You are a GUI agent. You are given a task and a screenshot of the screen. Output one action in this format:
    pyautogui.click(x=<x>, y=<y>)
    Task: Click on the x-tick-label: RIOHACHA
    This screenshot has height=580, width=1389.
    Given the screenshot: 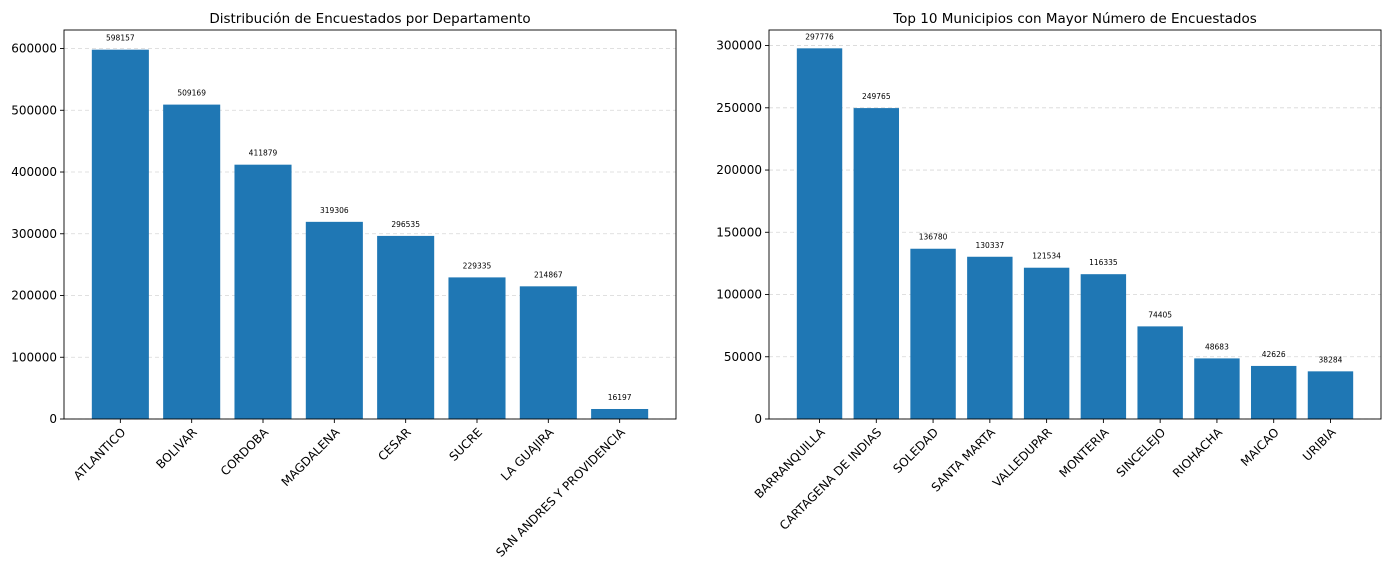 What is the action you would take?
    pyautogui.click(x=1198, y=453)
    